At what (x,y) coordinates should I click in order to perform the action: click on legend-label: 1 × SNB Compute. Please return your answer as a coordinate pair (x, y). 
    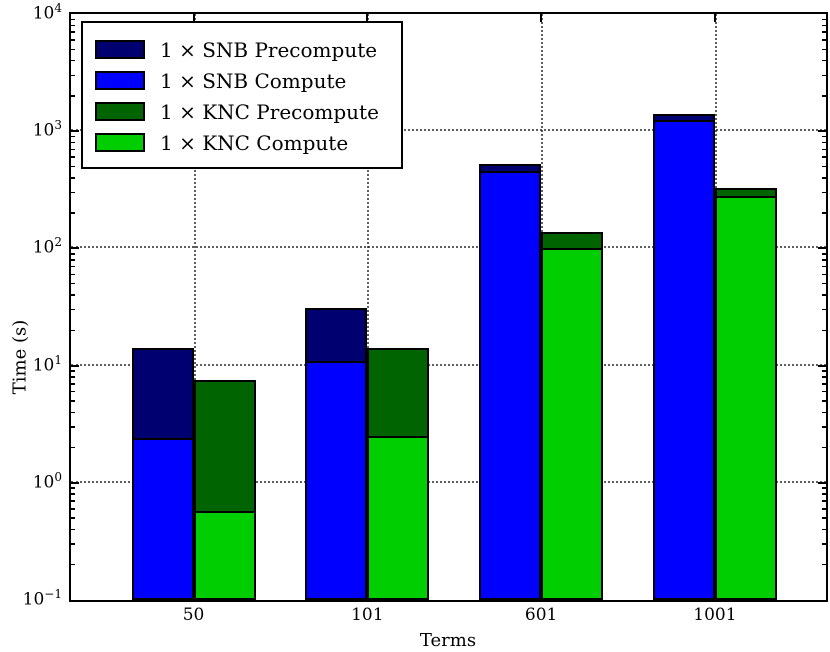
    Looking at the image, I should click on (253, 80).